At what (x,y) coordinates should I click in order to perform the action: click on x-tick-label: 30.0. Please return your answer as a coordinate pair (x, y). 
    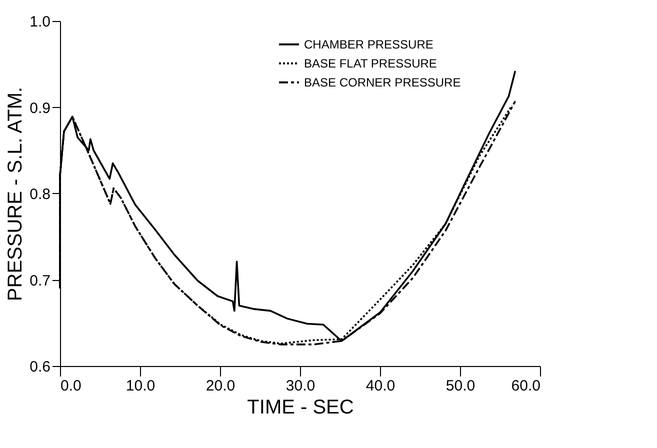
    Looking at the image, I should click on (301, 386).